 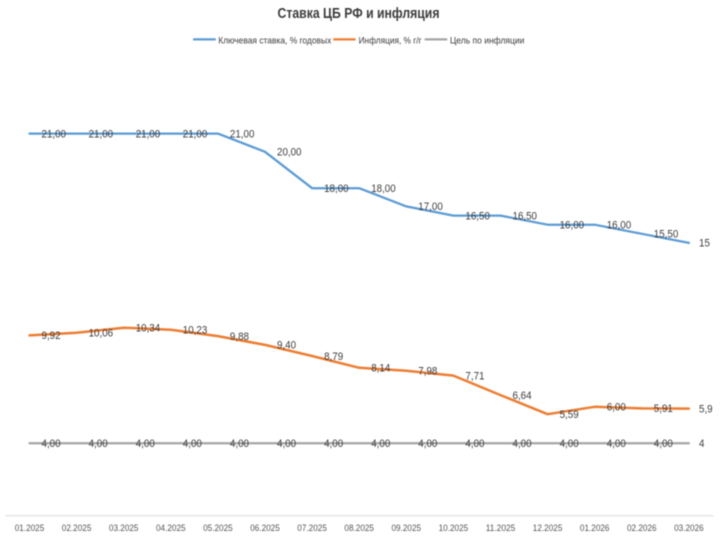 I want to click on svg-text: 8,14, so click(x=380, y=369).